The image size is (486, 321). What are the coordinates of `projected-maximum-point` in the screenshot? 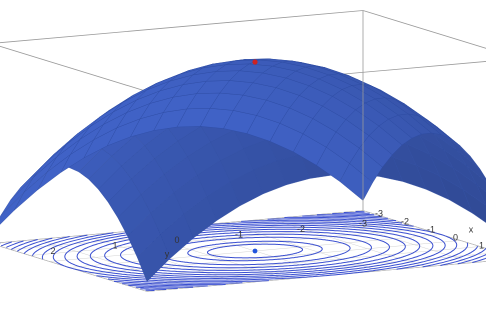 It's located at (255, 251).